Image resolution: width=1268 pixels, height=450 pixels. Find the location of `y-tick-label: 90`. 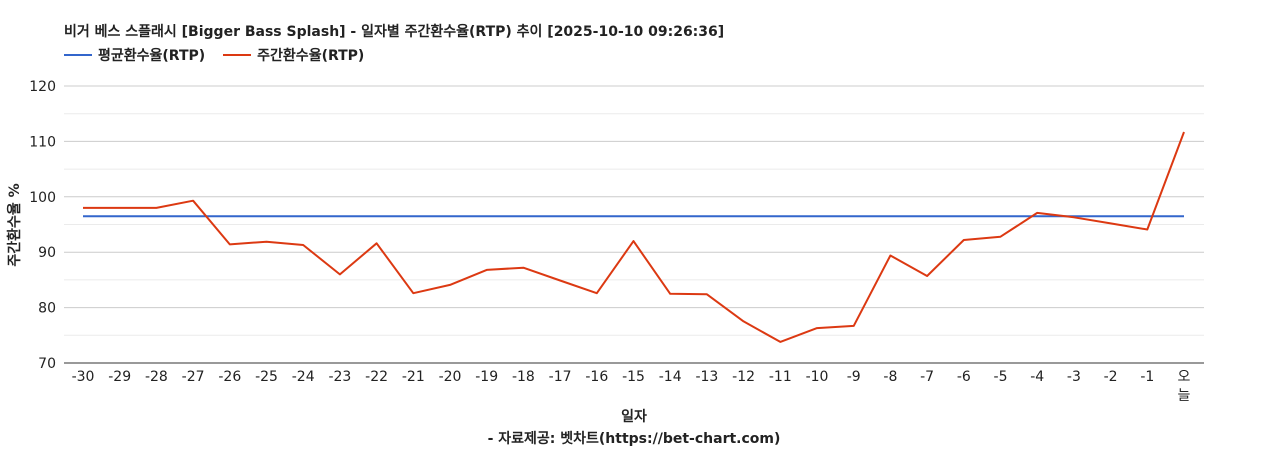

y-tick-label: 90 is located at coordinates (47, 253).